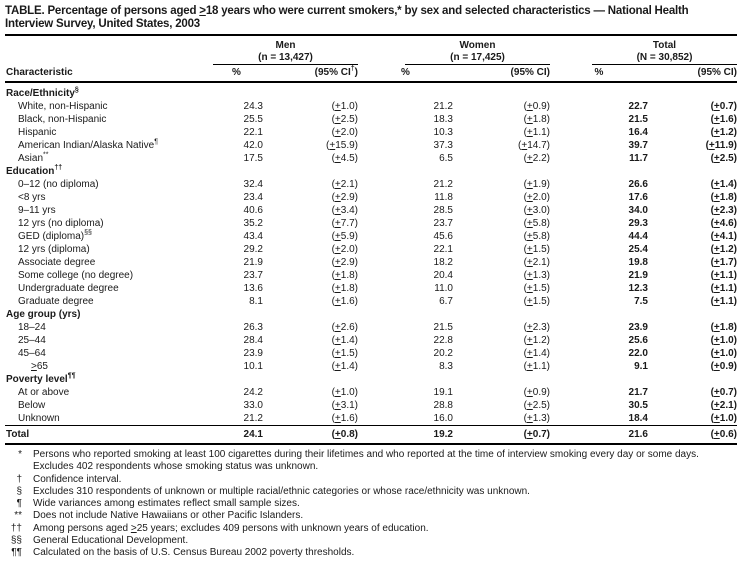 The width and height of the screenshot is (738, 566). What do you see at coordinates (18, 516) in the screenshot?
I see `footnote-symbol: **` at bounding box center [18, 516].